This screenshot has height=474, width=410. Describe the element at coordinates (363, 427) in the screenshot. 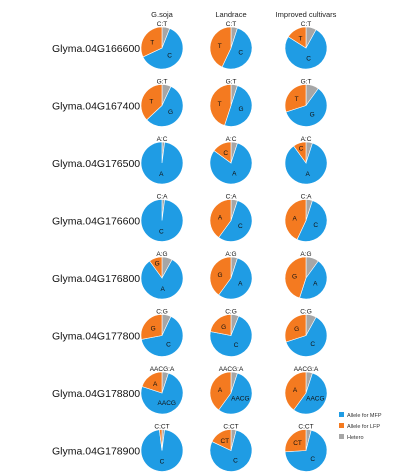

I see `legend-label: Allele for LFP` at that location.